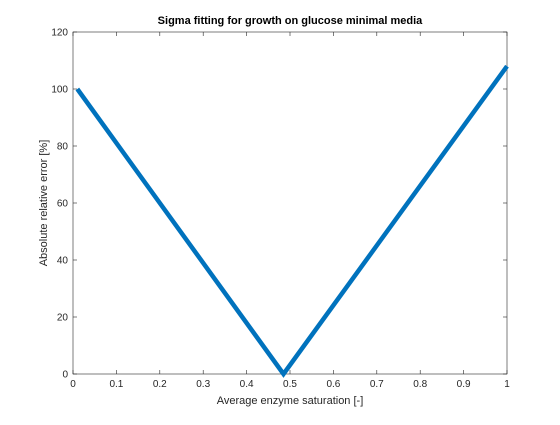 The width and height of the screenshot is (560, 425). Describe the element at coordinates (63, 147) in the screenshot. I see `y-tick-label: 80` at that location.